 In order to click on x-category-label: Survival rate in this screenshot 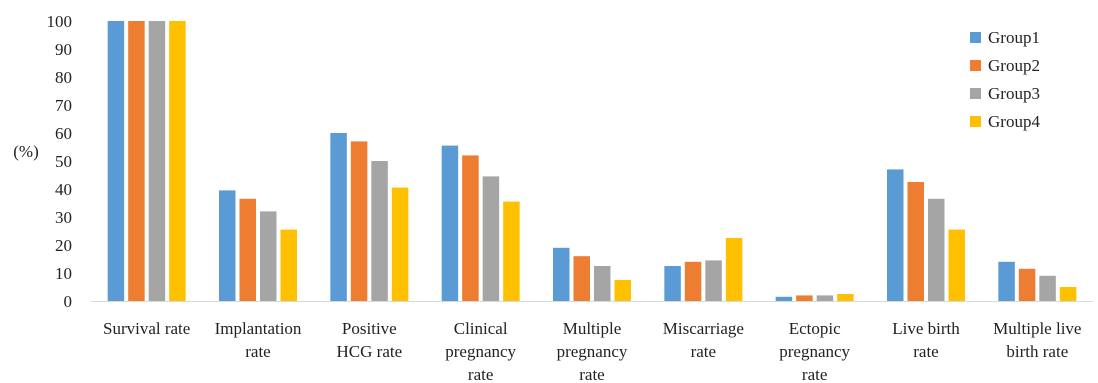, I will do `click(146, 328)`.